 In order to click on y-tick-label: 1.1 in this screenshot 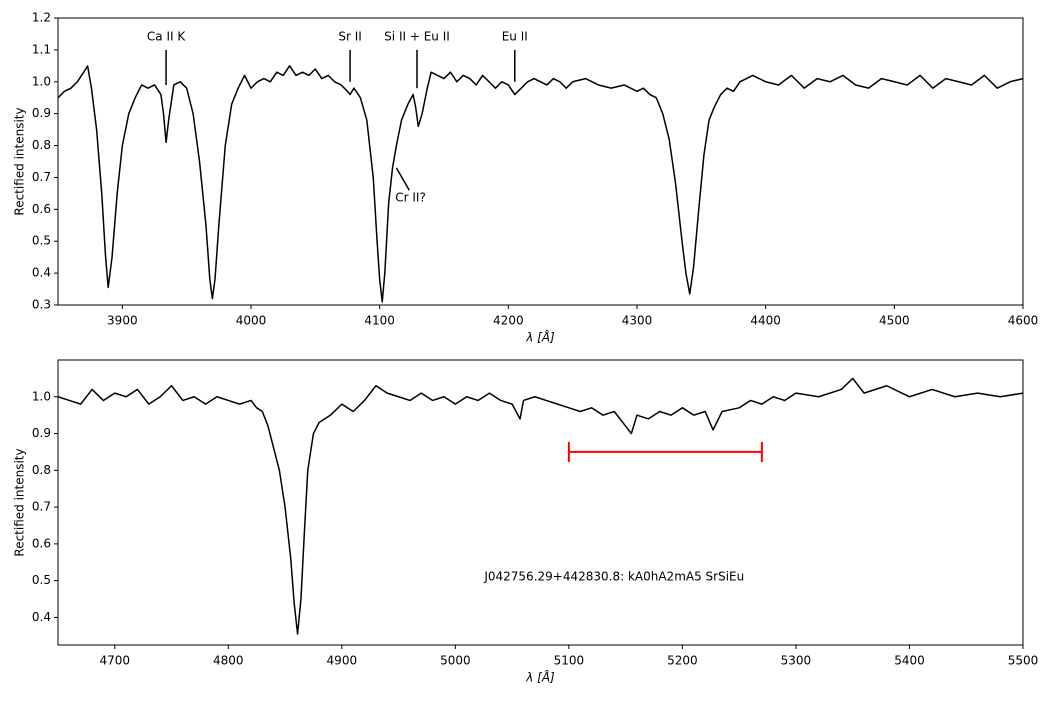, I will do `click(41, 49)`.